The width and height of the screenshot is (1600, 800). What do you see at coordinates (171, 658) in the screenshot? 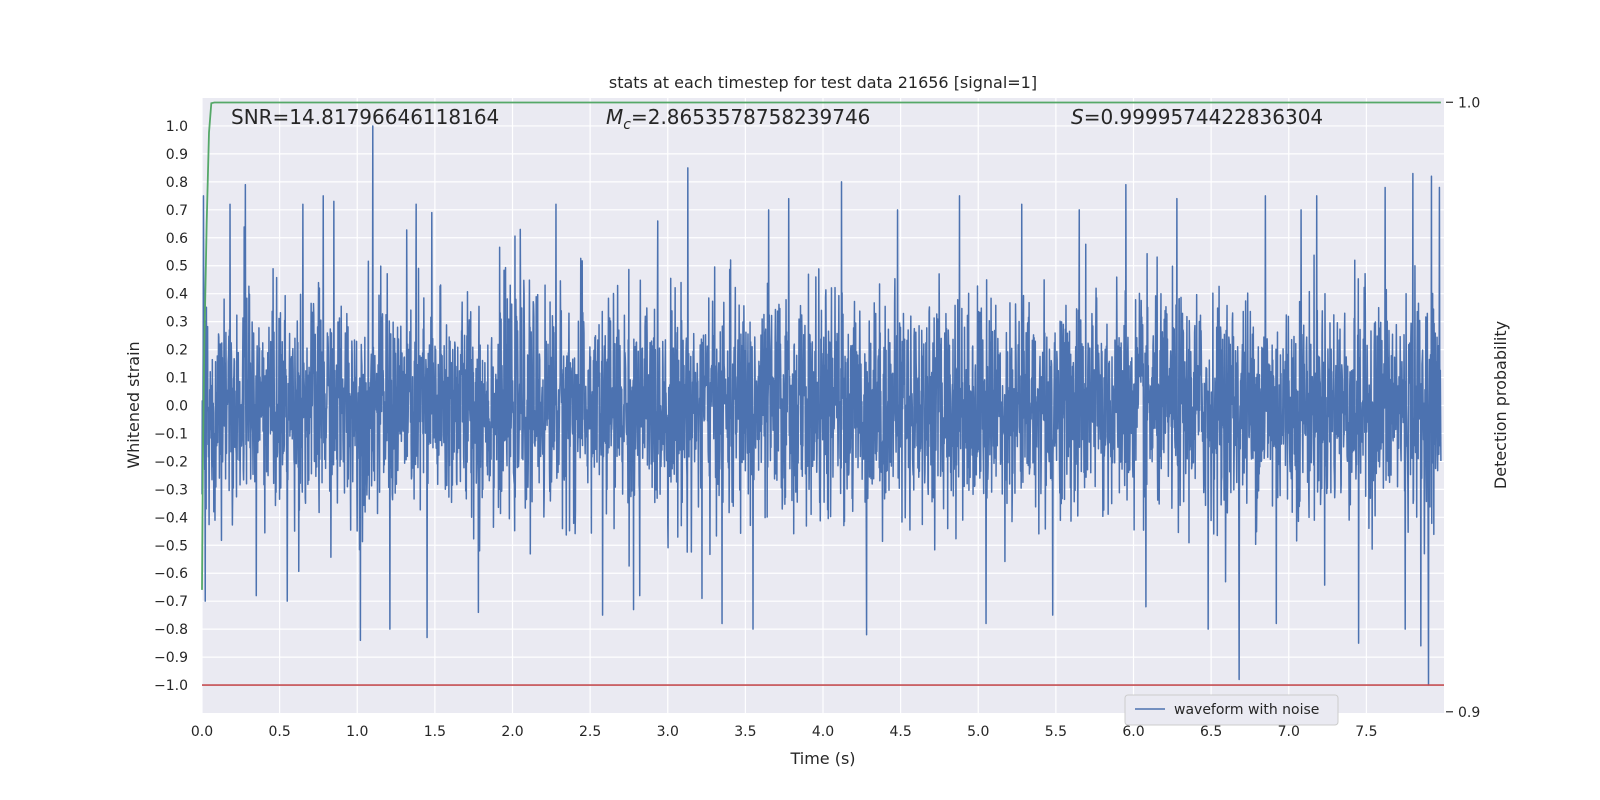
I see `y-tick-label: −0.9` at bounding box center [171, 658].